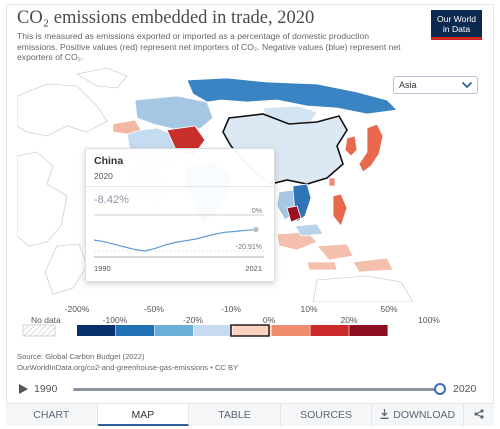 This screenshot has height=429, width=500. I want to click on tooltip-divider, so click(180, 186).